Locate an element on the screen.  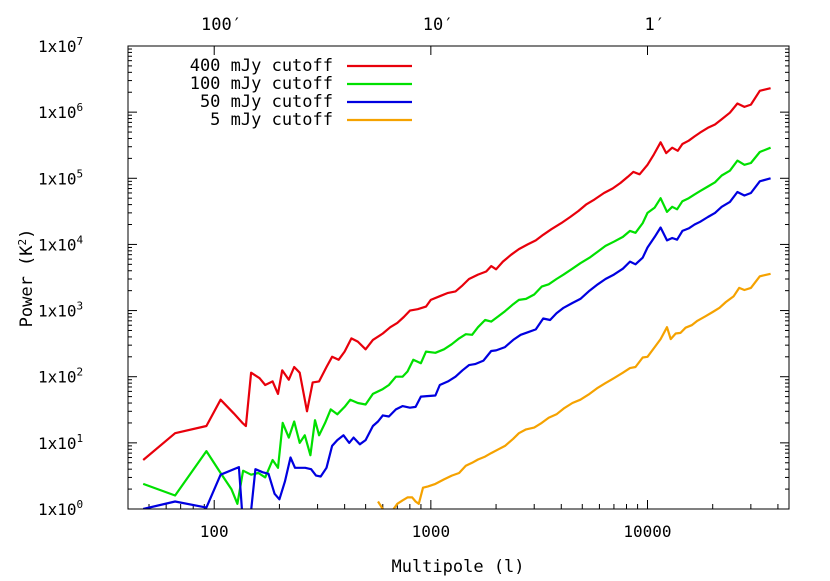
y-tick-label: 1x10³ is located at coordinates (60, 310).